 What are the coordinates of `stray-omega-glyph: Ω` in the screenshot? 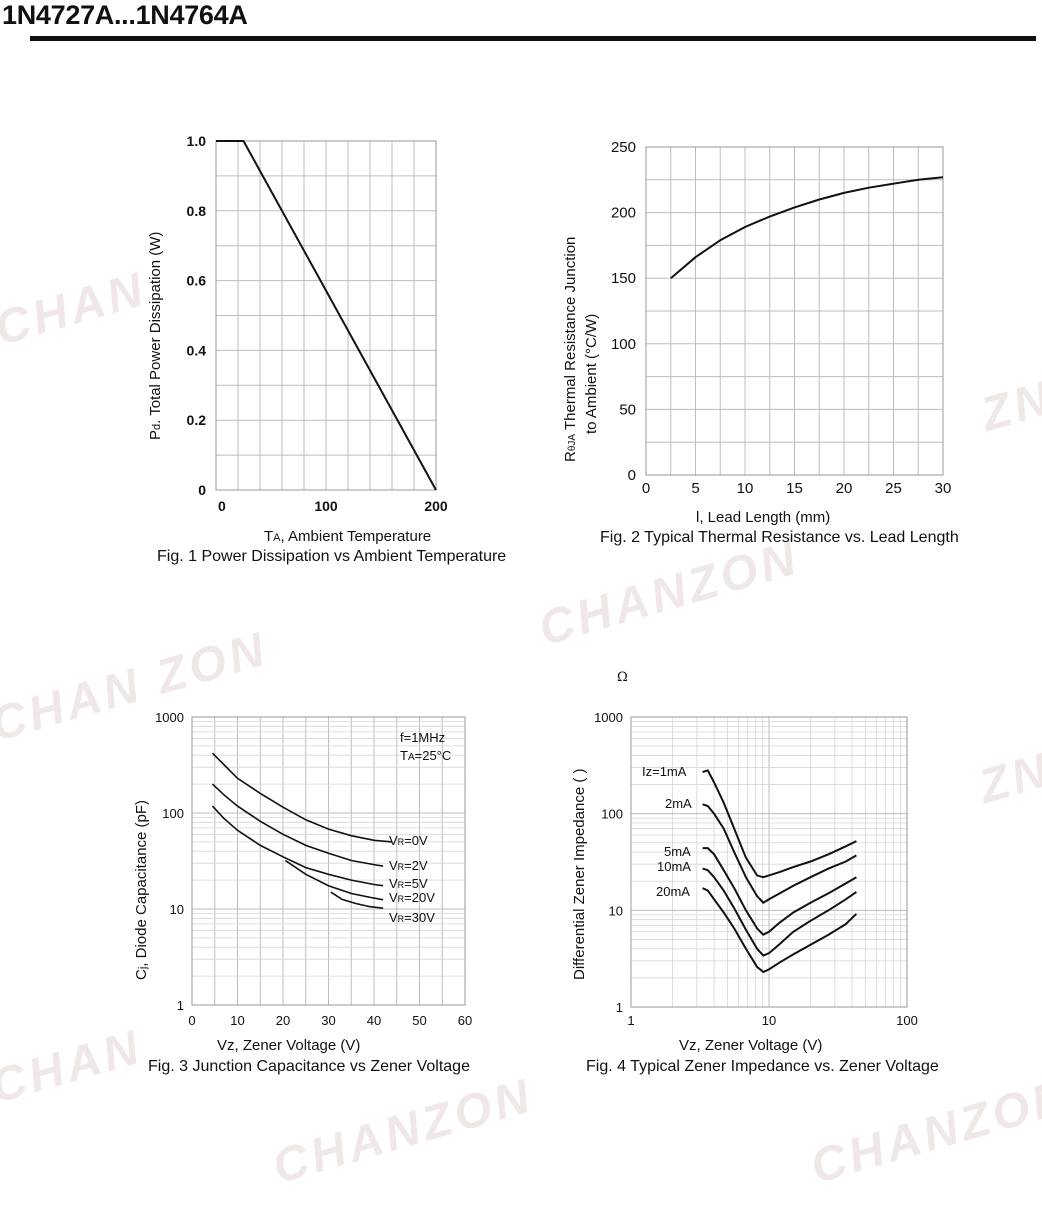 It's located at (622, 677).